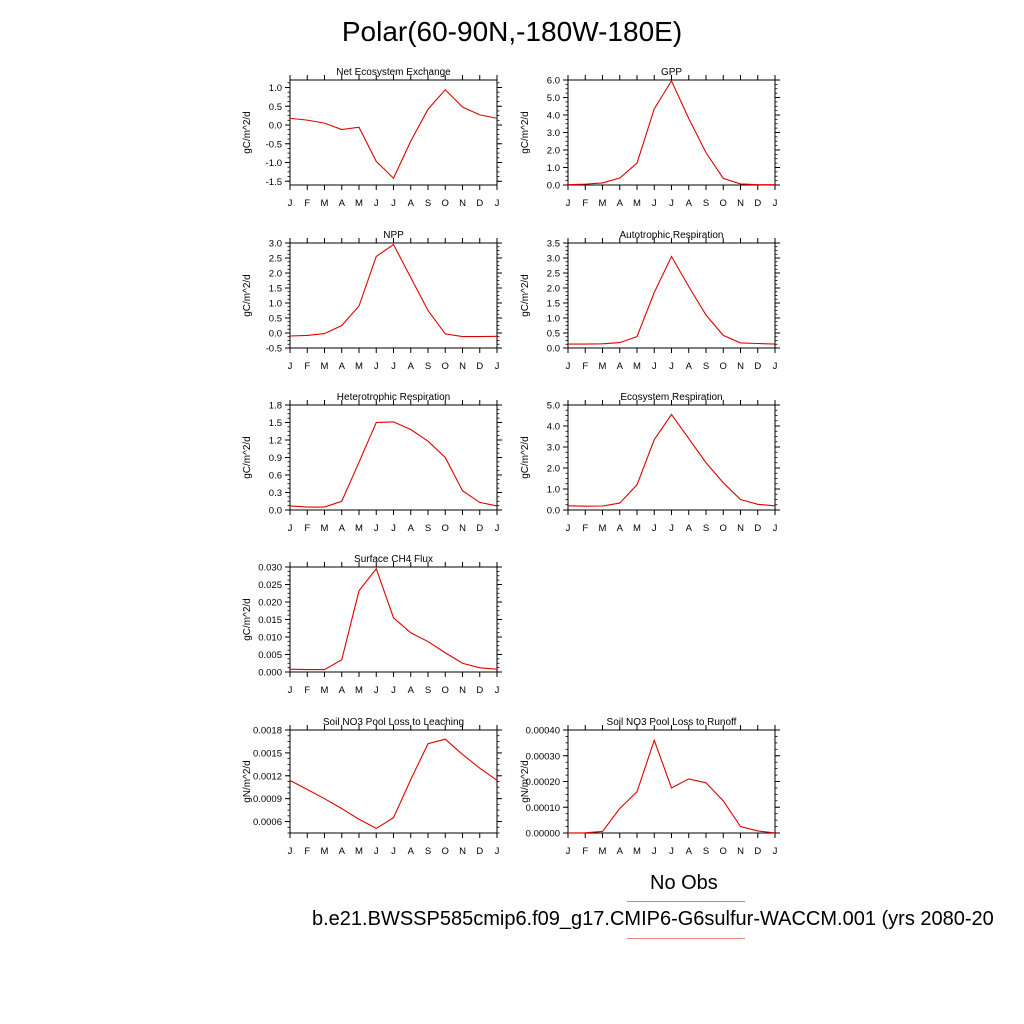 Image resolution: width=1024 pixels, height=1024 pixels. I want to click on y-tick-label: 3.0, so click(553, 133).